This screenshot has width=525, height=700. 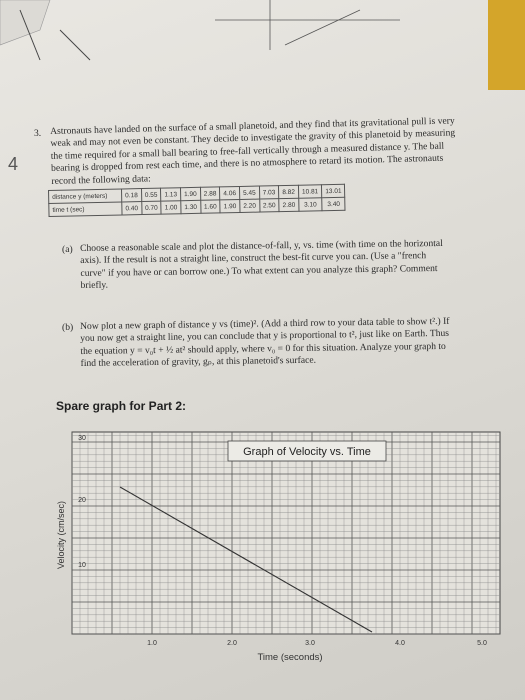 What do you see at coordinates (289, 657) in the screenshot?
I see `x-axis-label: Time (seconds)` at bounding box center [289, 657].